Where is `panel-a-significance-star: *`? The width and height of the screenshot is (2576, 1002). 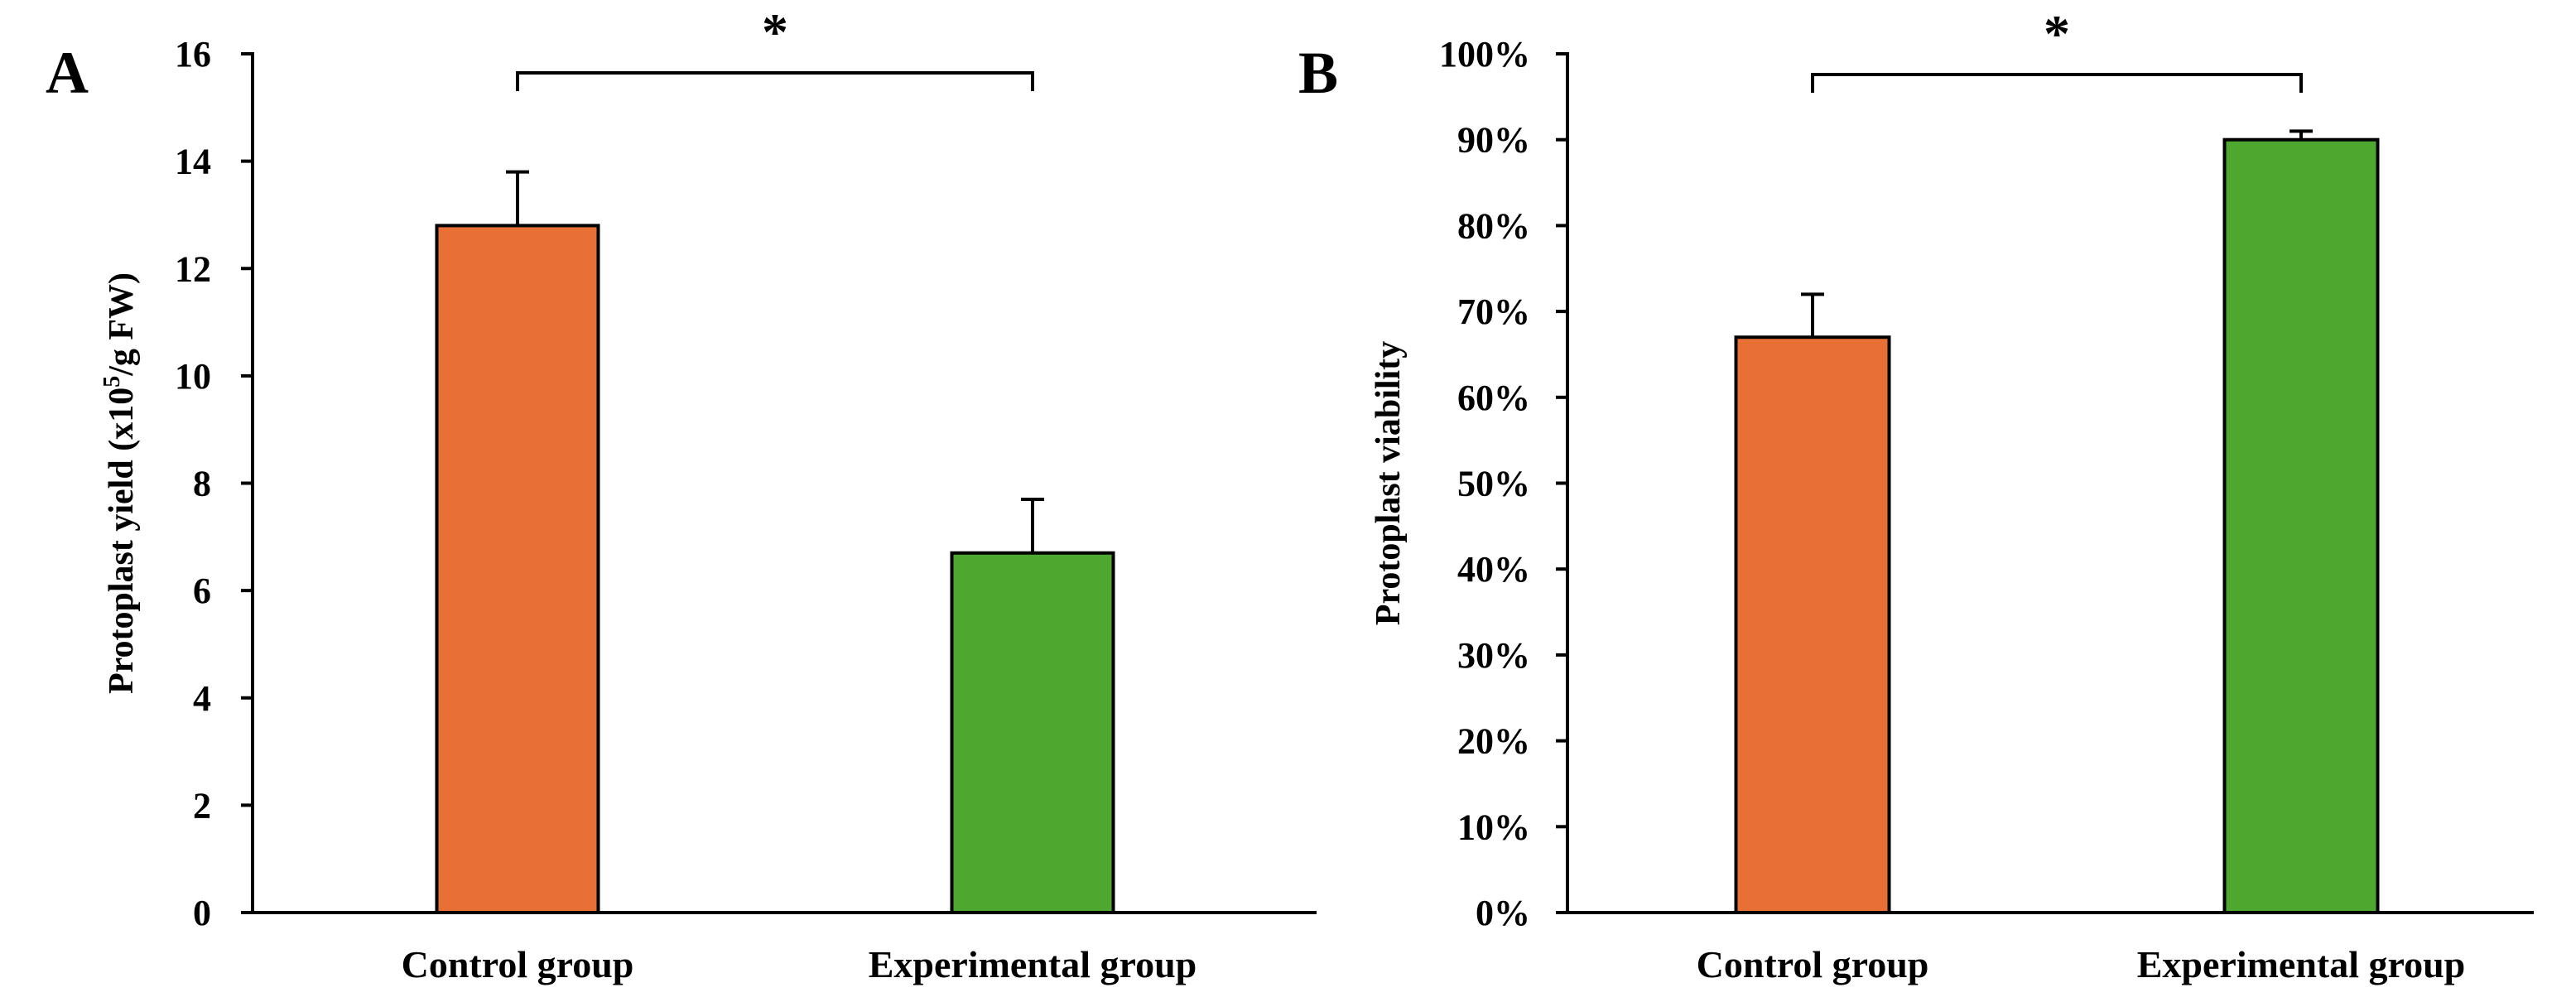 panel-a-significance-star: * is located at coordinates (775, 31).